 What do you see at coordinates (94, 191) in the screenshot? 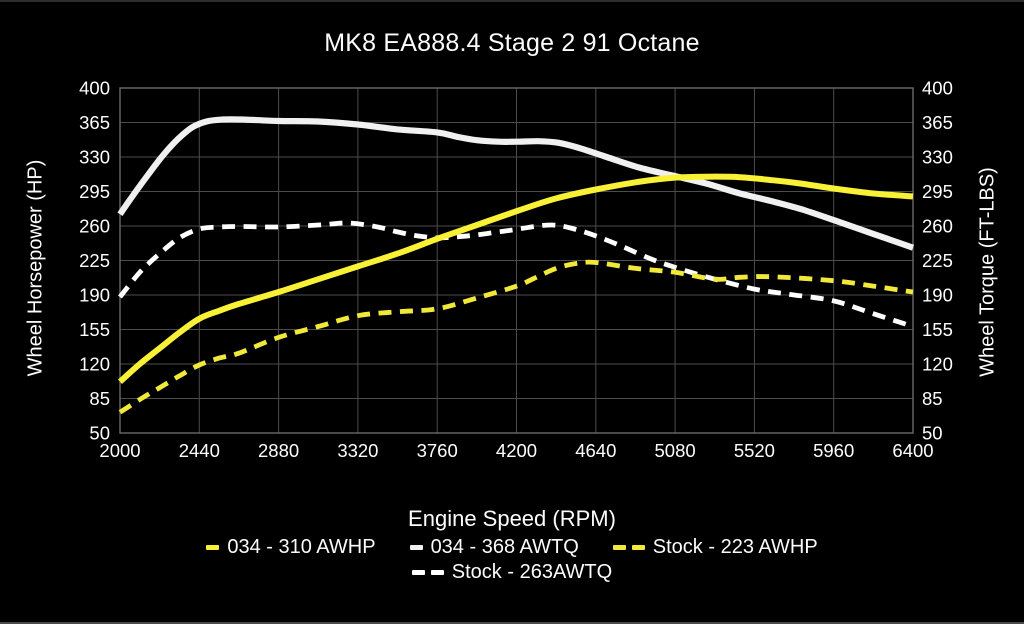
I see `y-tick-left: 295` at bounding box center [94, 191].